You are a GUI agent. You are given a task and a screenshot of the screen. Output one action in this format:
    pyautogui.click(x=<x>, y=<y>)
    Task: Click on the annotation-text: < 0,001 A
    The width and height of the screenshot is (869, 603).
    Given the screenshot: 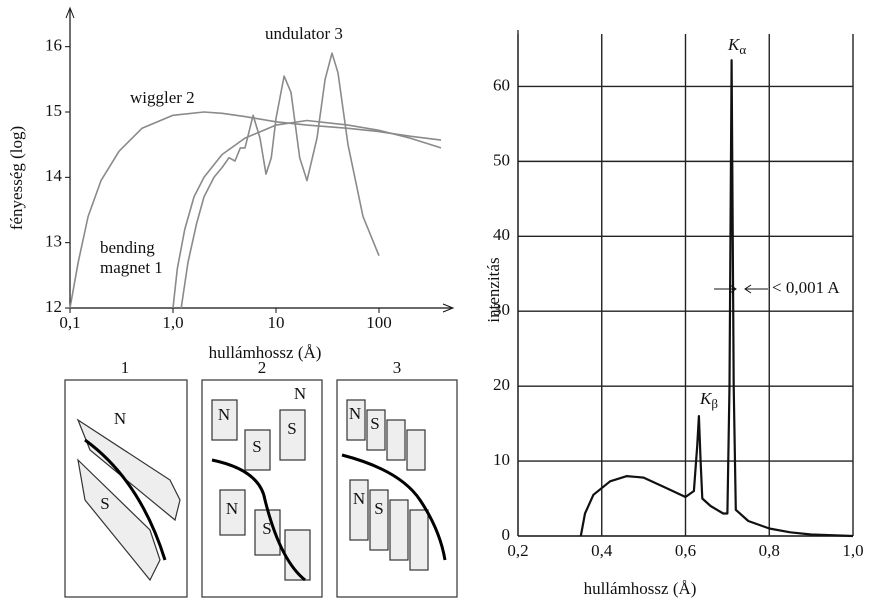 What is the action you would take?
    pyautogui.click(x=806, y=287)
    